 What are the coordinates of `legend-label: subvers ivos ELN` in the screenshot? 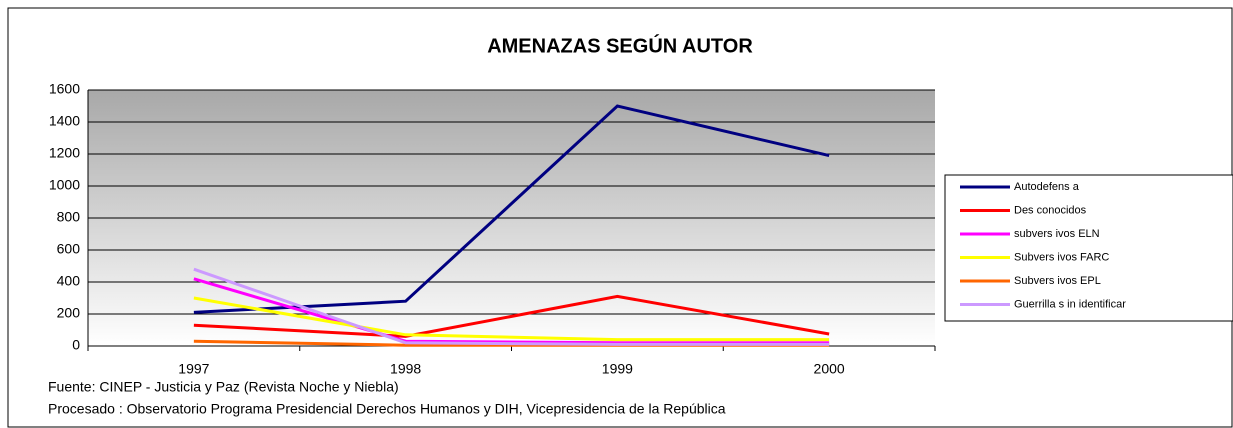 It's located at (1057, 234).